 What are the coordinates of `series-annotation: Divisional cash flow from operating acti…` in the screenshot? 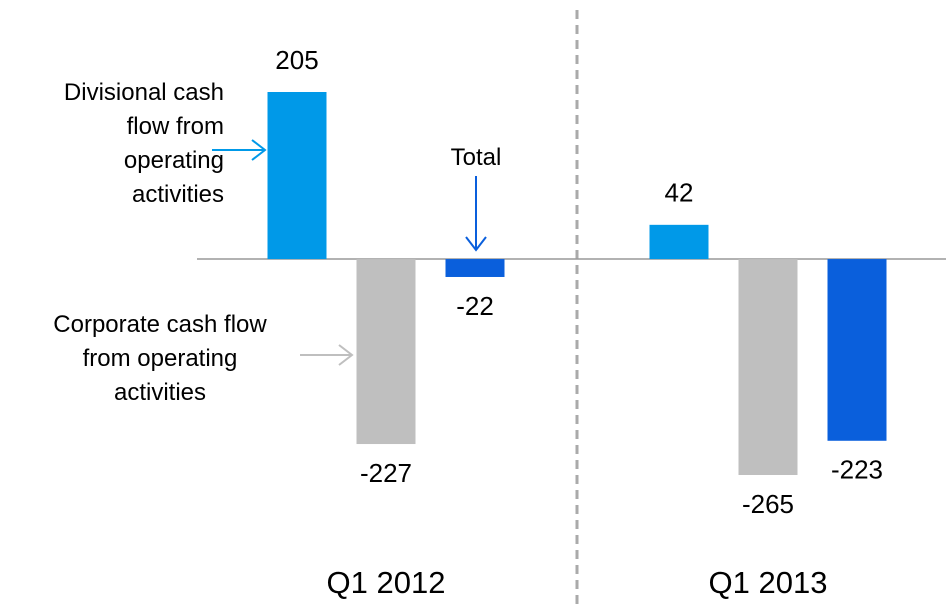 It's located at (143, 143).